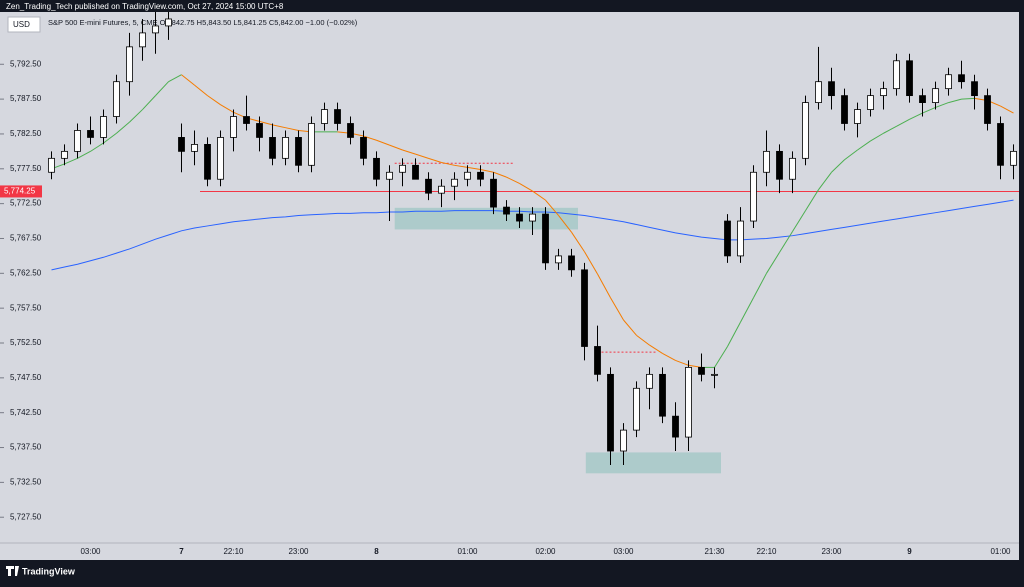 The image size is (1024, 587). I want to click on x-tick-label: 7, so click(181, 551).